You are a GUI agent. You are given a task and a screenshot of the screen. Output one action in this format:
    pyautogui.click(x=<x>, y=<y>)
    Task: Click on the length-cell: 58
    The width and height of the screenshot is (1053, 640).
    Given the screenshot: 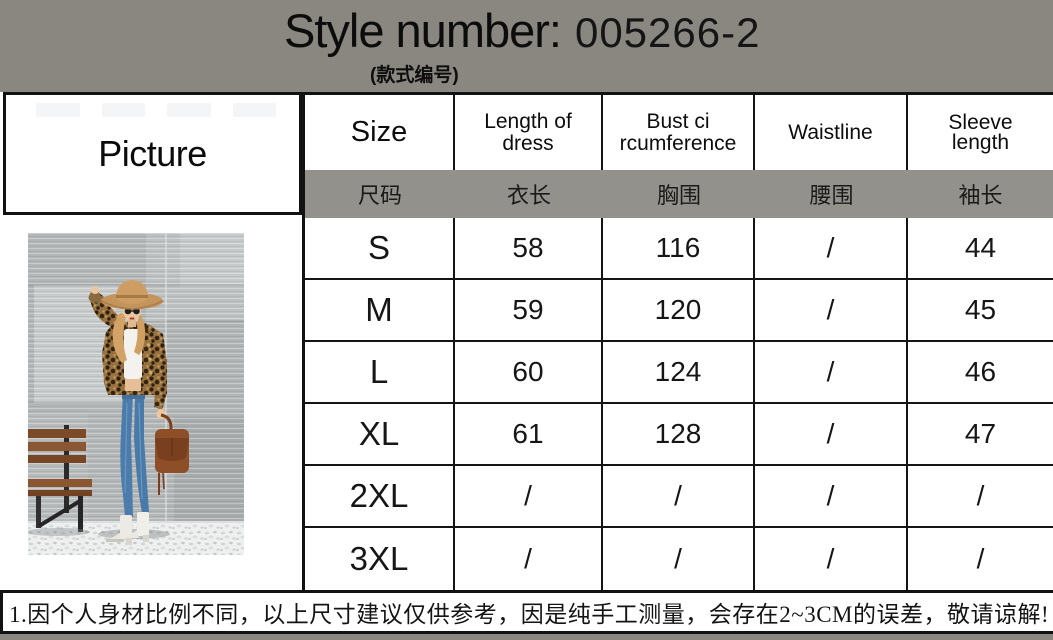 What is the action you would take?
    pyautogui.click(x=529, y=249)
    